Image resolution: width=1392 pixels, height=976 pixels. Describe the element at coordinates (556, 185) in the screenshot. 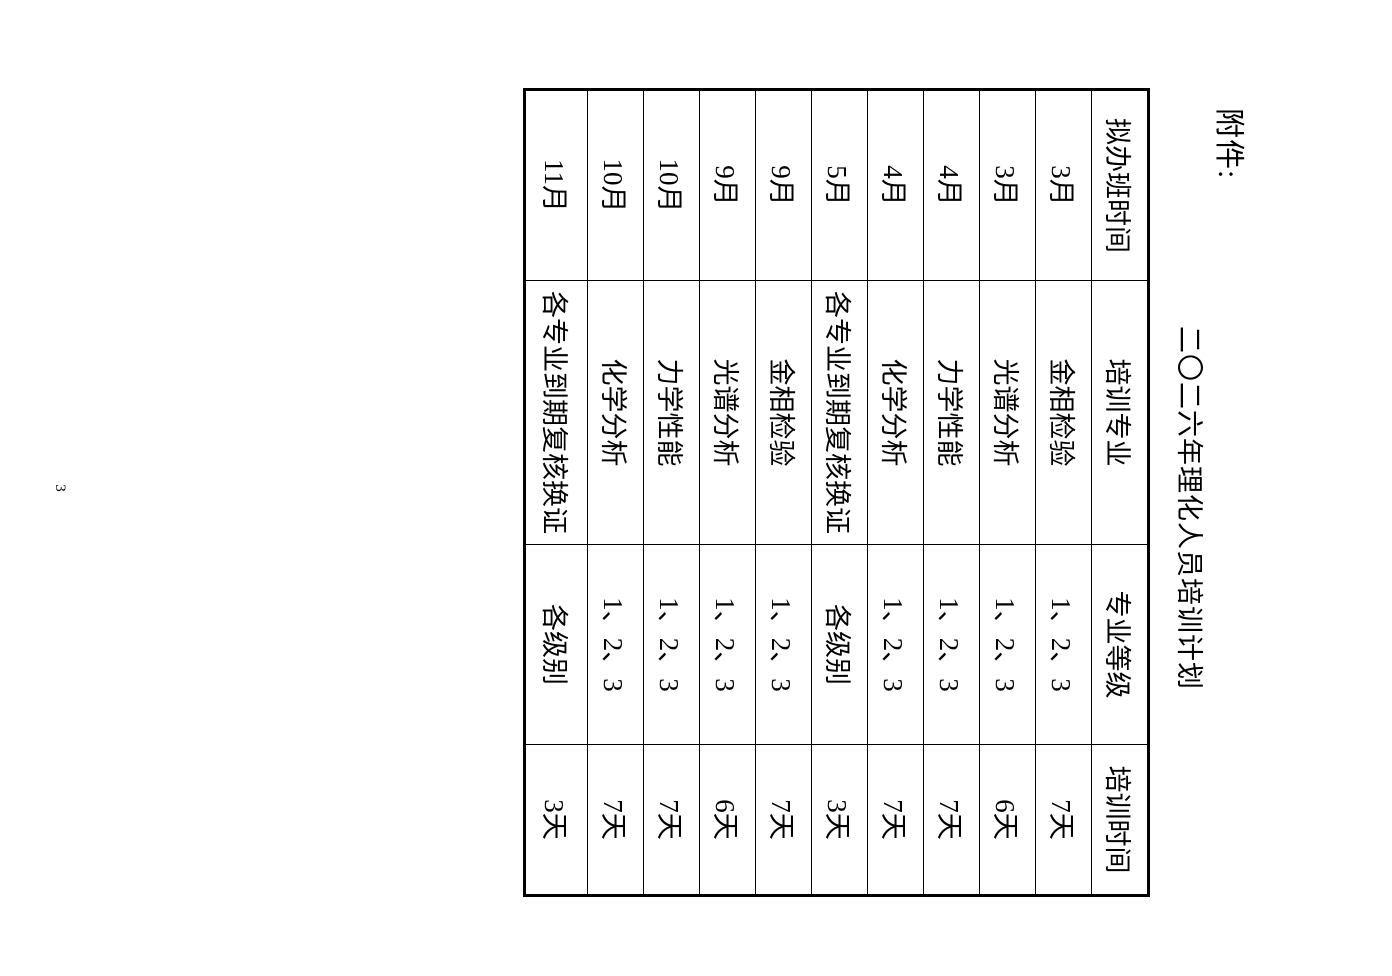

I see `table-cell: 11月` at that location.